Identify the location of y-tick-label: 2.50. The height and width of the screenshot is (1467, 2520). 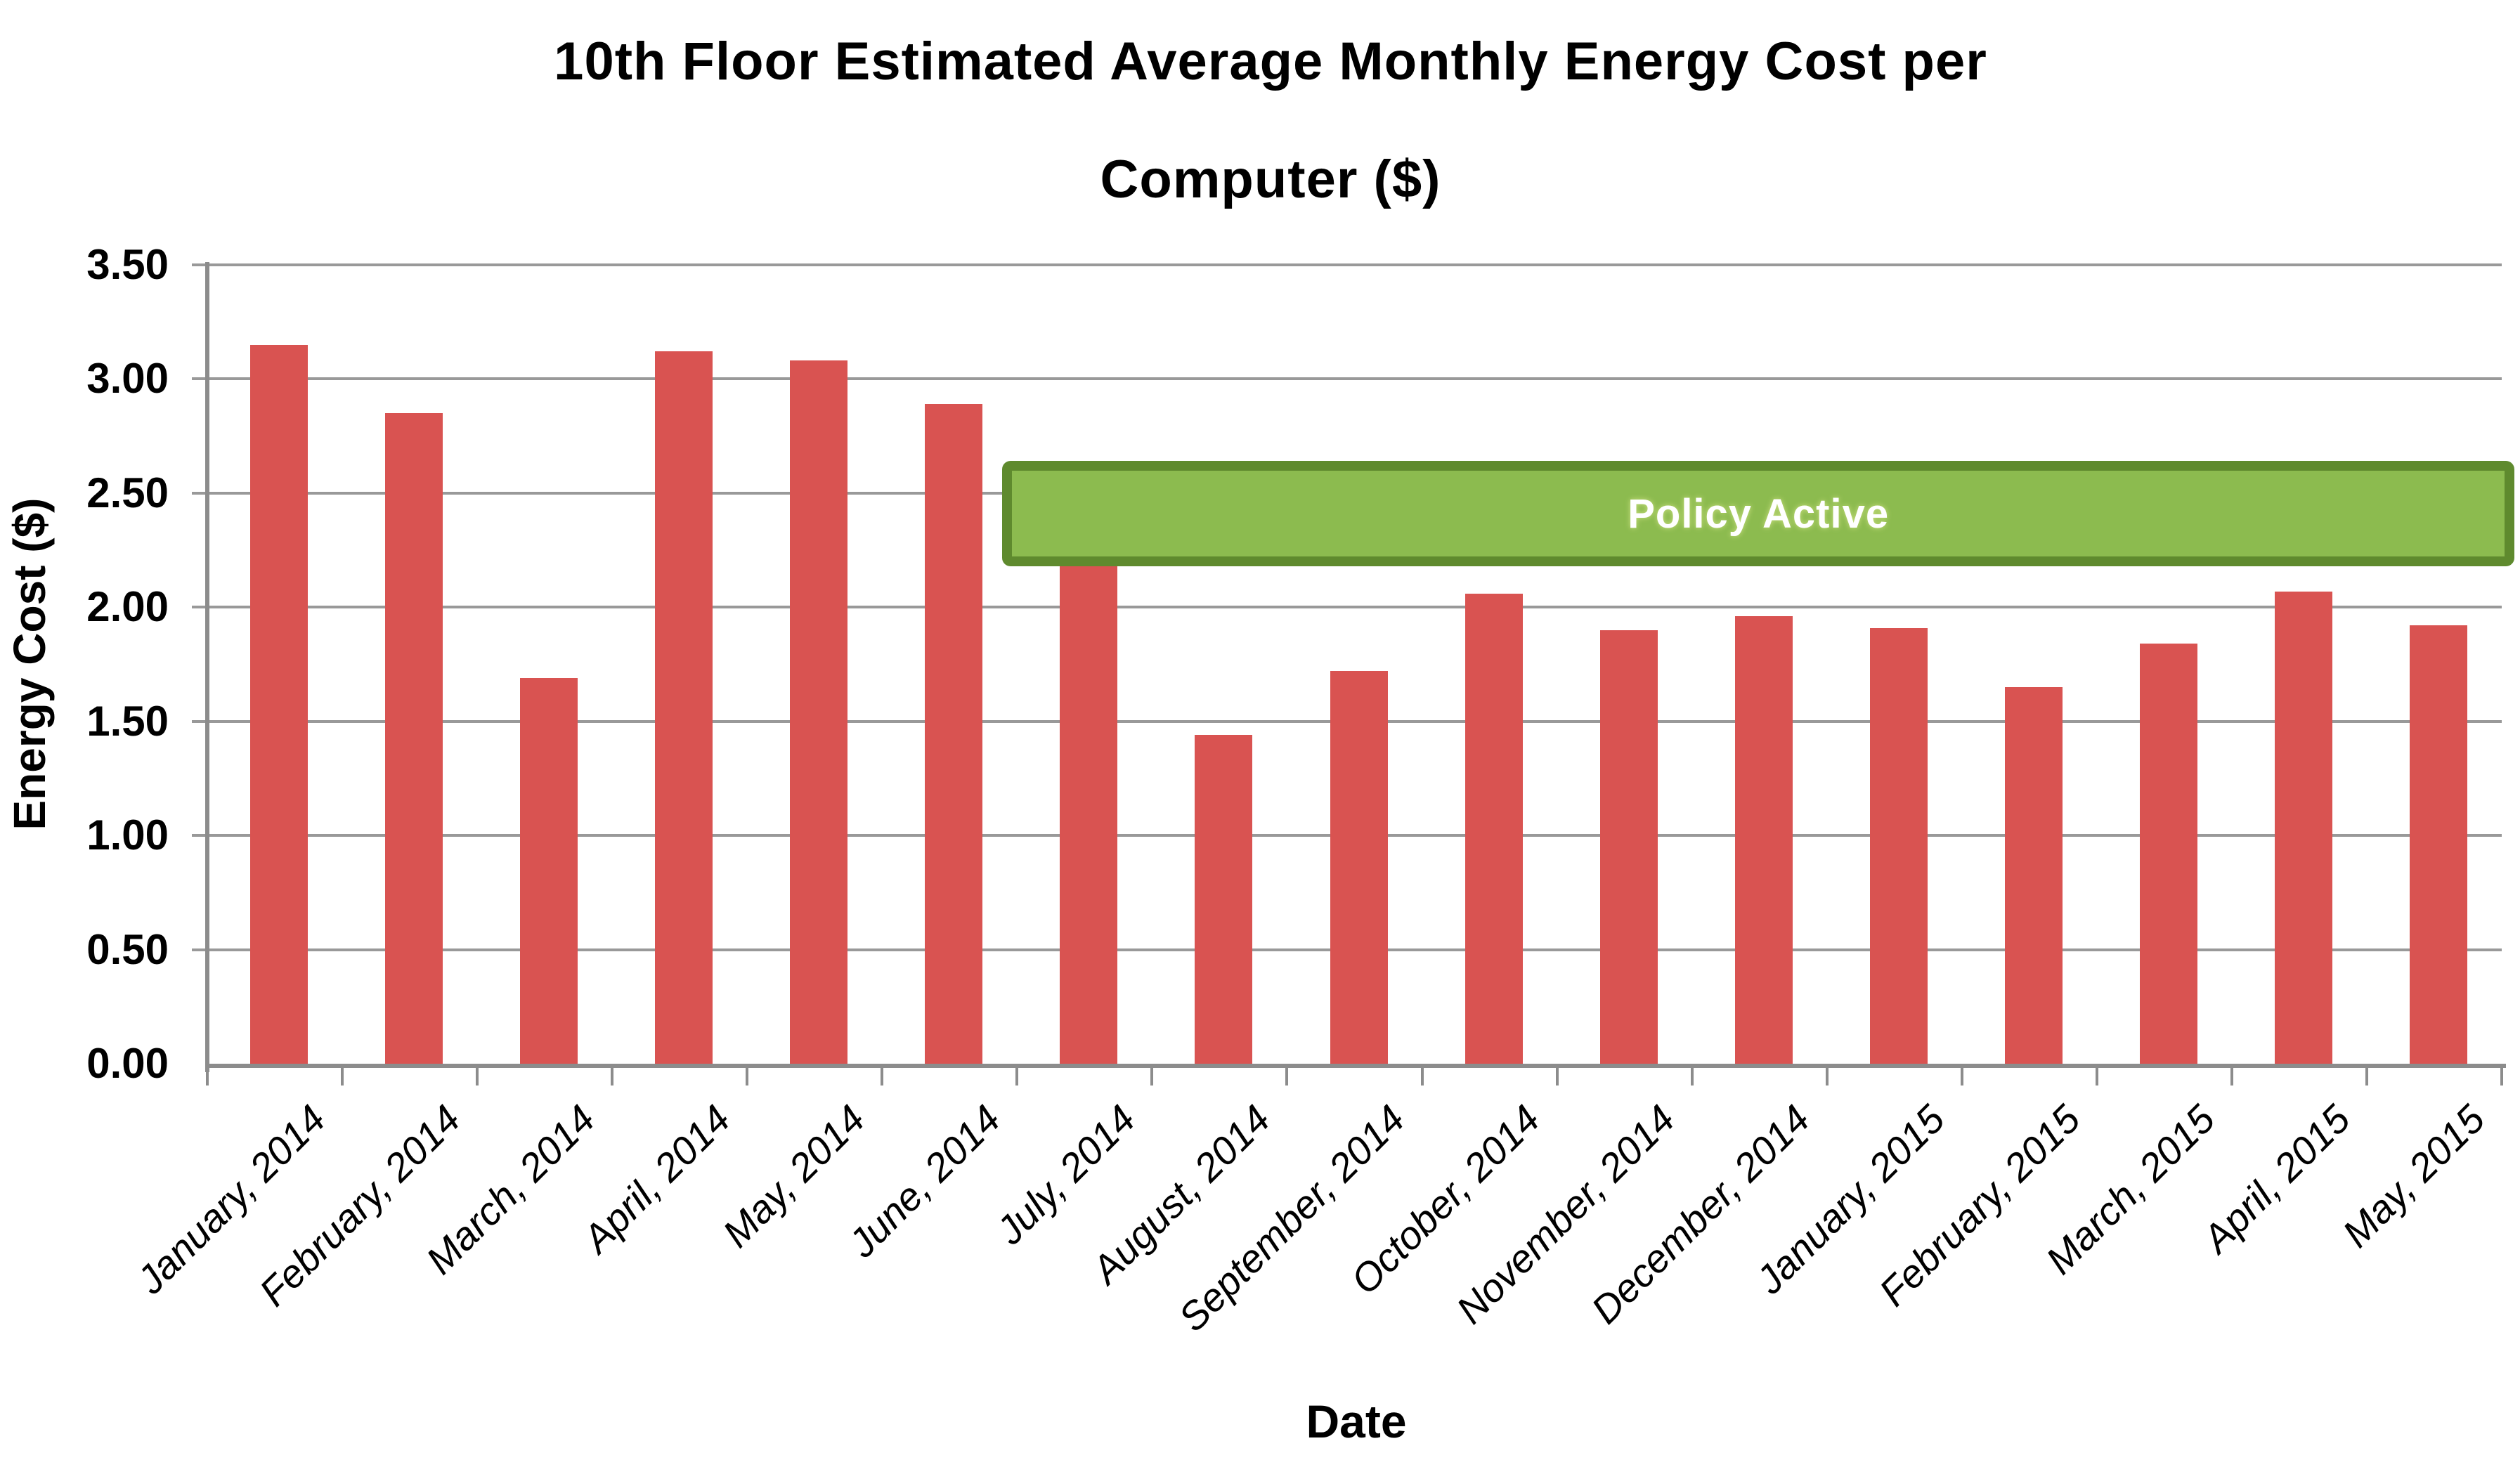
(128, 492).